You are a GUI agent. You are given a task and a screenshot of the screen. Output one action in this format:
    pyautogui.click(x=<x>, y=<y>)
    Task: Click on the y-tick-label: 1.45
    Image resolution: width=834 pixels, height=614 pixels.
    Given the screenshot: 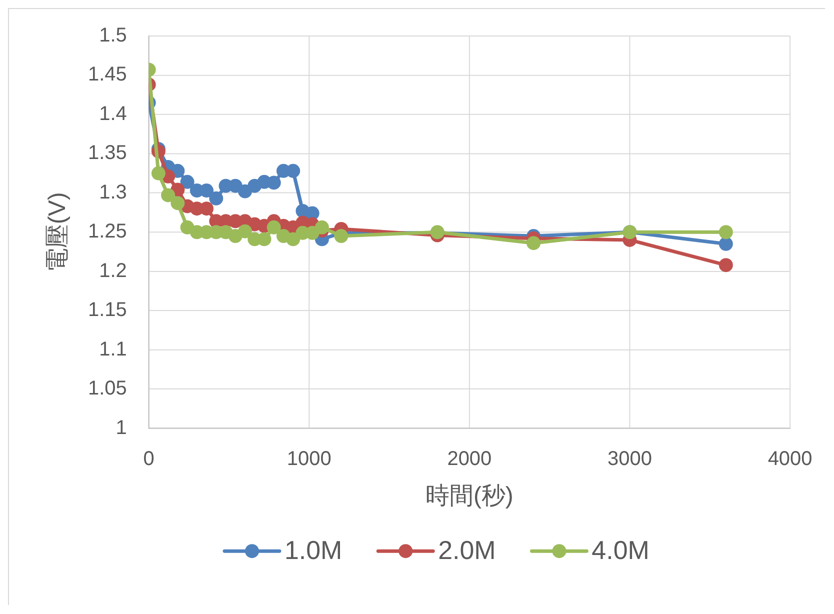 What is the action you would take?
    pyautogui.click(x=107, y=75)
    